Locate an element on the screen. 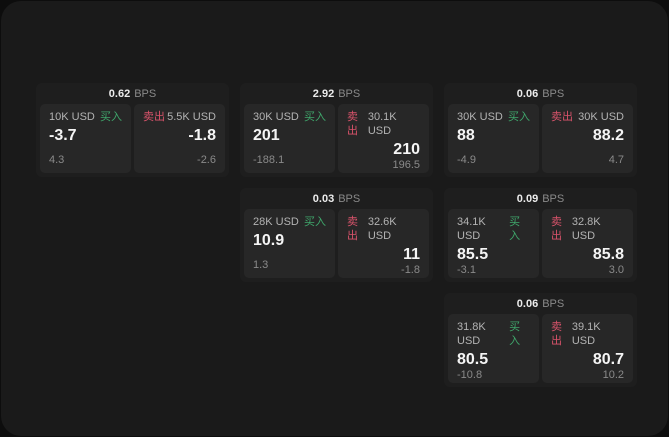 The width and height of the screenshot is (669, 437). buy-price: 201 is located at coordinates (266, 135).